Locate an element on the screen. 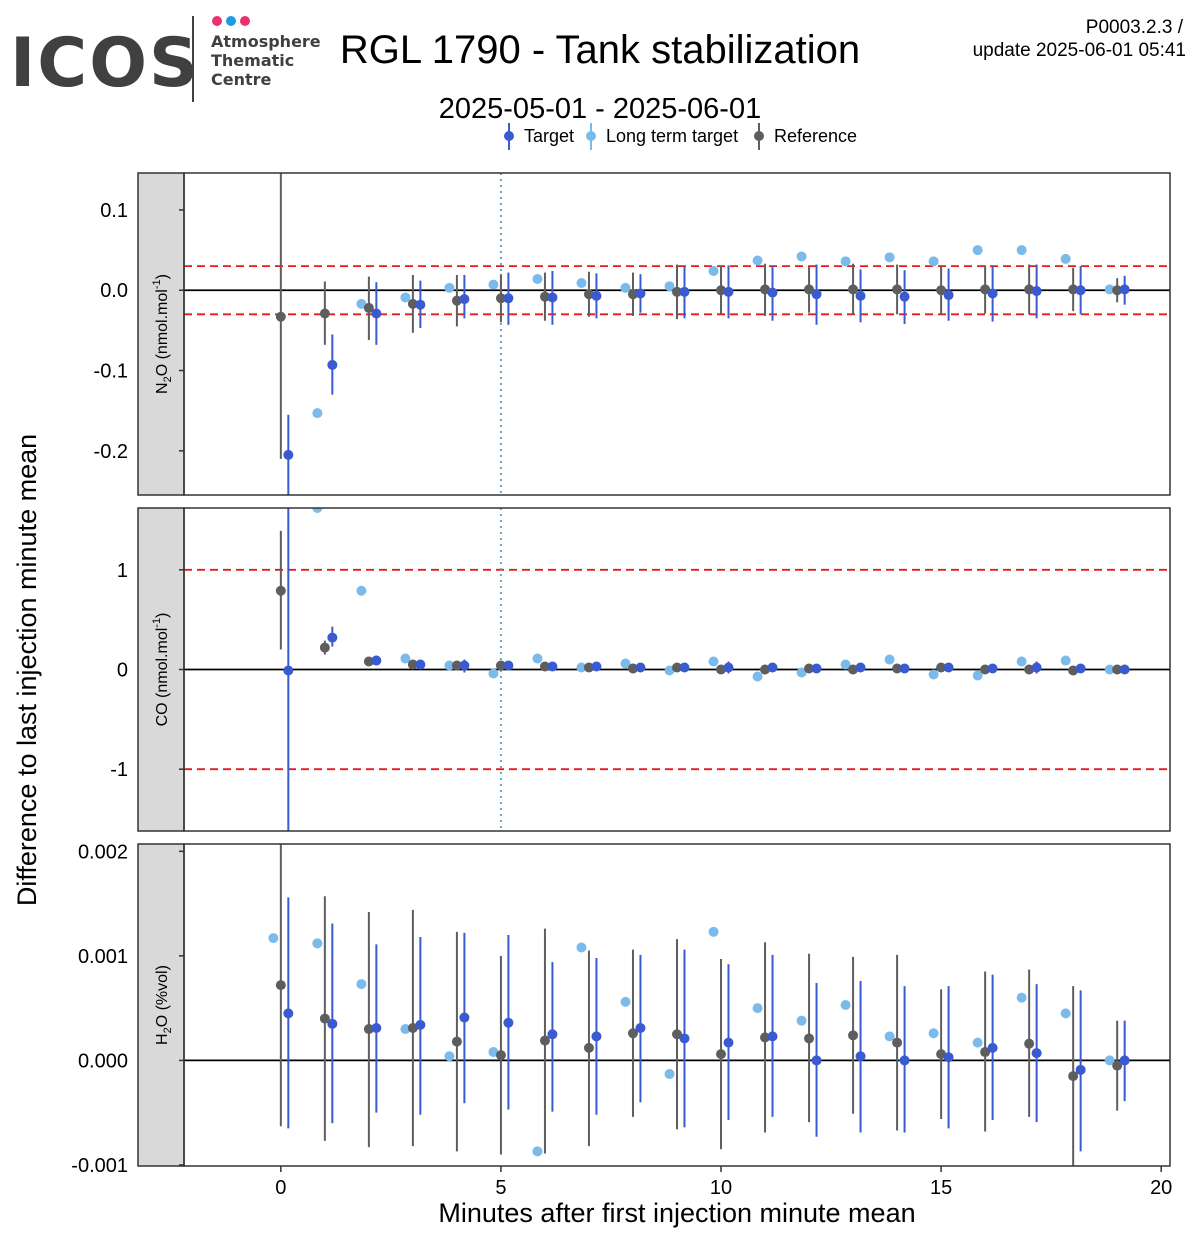 The image size is (1200, 1245). legend-target-label: Target is located at coordinates (549, 136).